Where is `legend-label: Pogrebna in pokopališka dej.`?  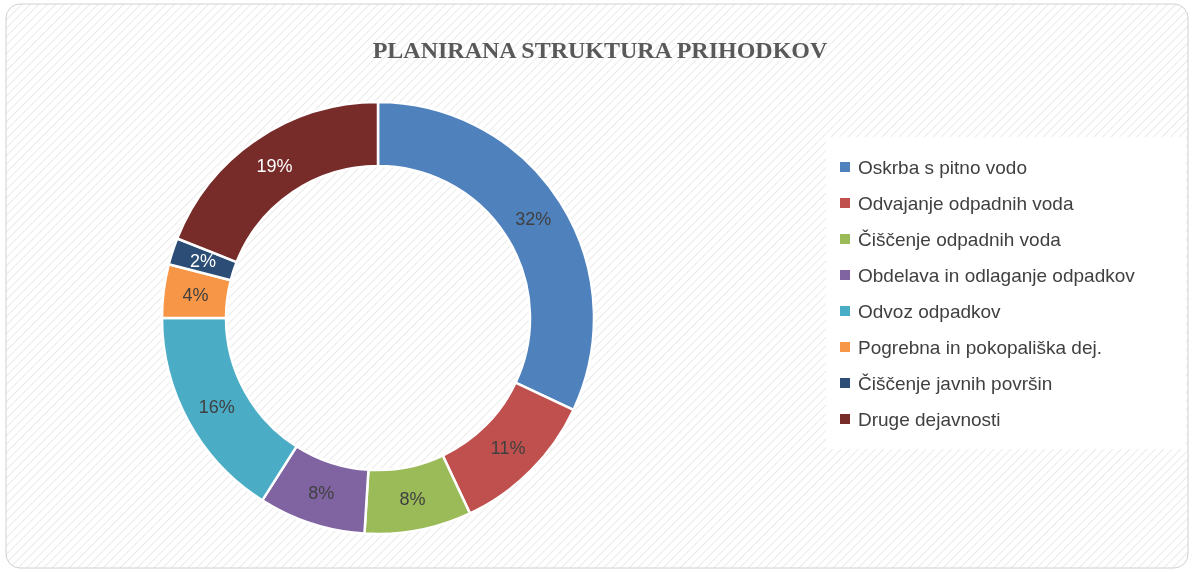
legend-label: Pogrebna in pokopališka dej. is located at coordinates (980, 347).